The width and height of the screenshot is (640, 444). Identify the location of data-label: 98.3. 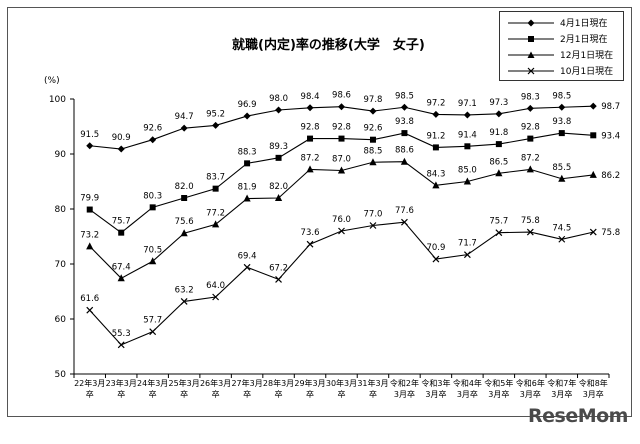
(530, 97).